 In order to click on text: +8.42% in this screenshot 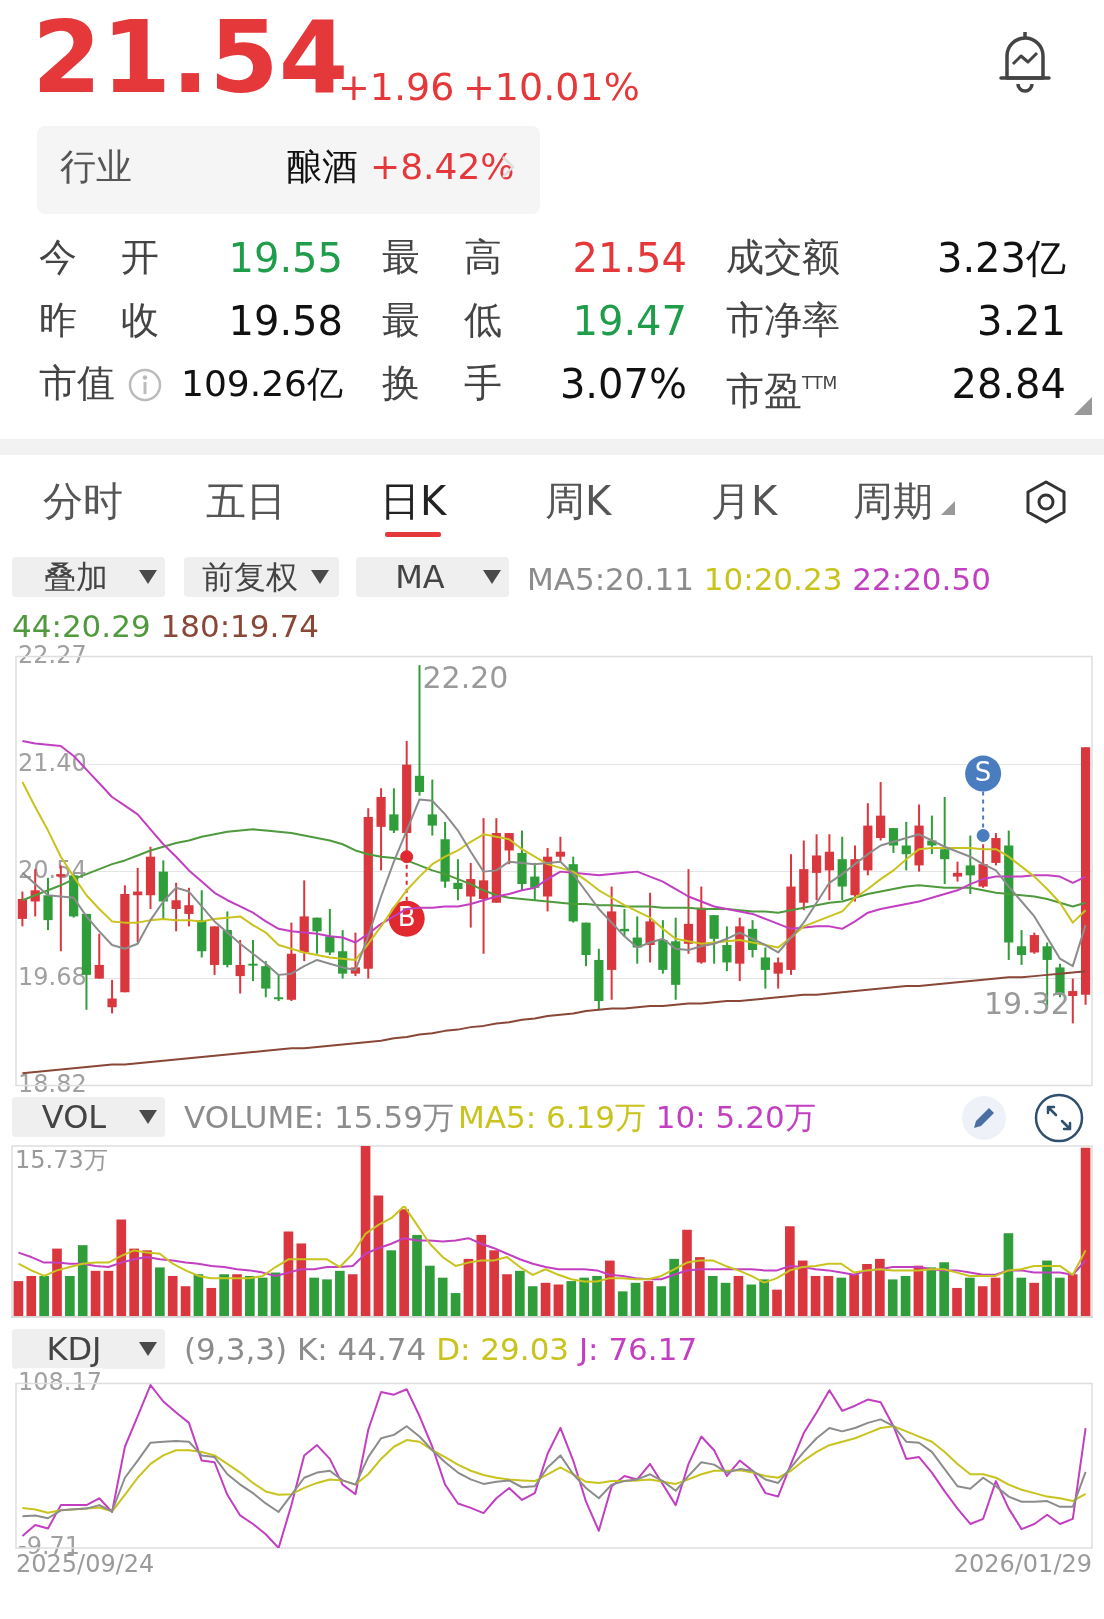, I will do `click(442, 167)`.